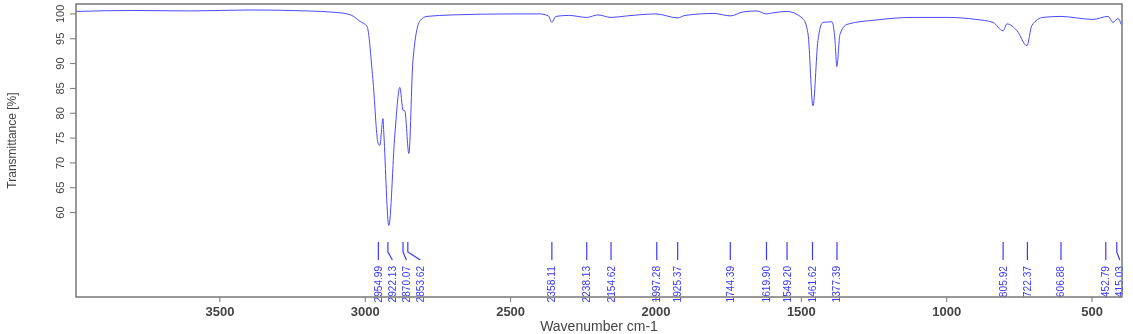  What do you see at coordinates (1027, 281) in the screenshot?
I see `annotation: 722.37` at bounding box center [1027, 281].